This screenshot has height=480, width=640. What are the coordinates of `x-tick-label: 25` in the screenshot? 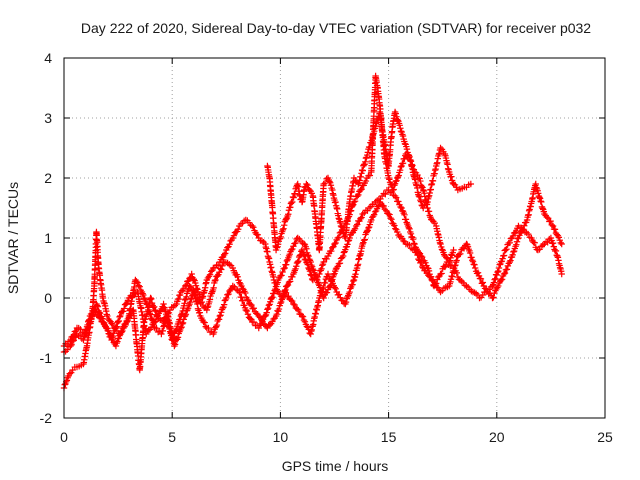 It's located at (605, 437).